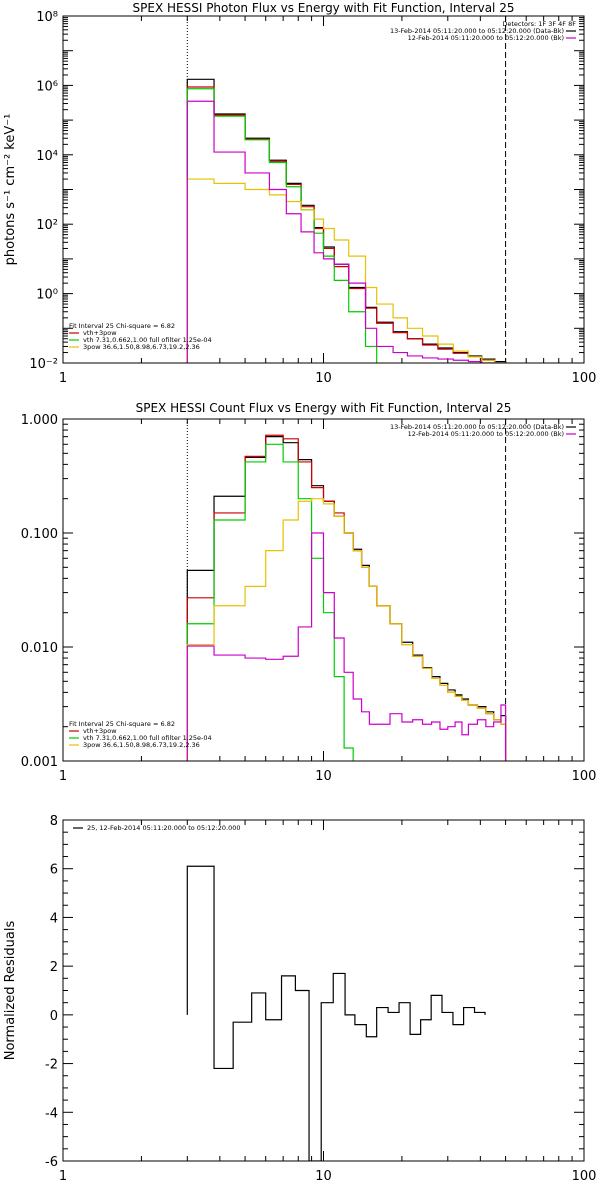 The width and height of the screenshot is (600, 1200). I want to click on y-tick-label: 0, so click(54, 1016).